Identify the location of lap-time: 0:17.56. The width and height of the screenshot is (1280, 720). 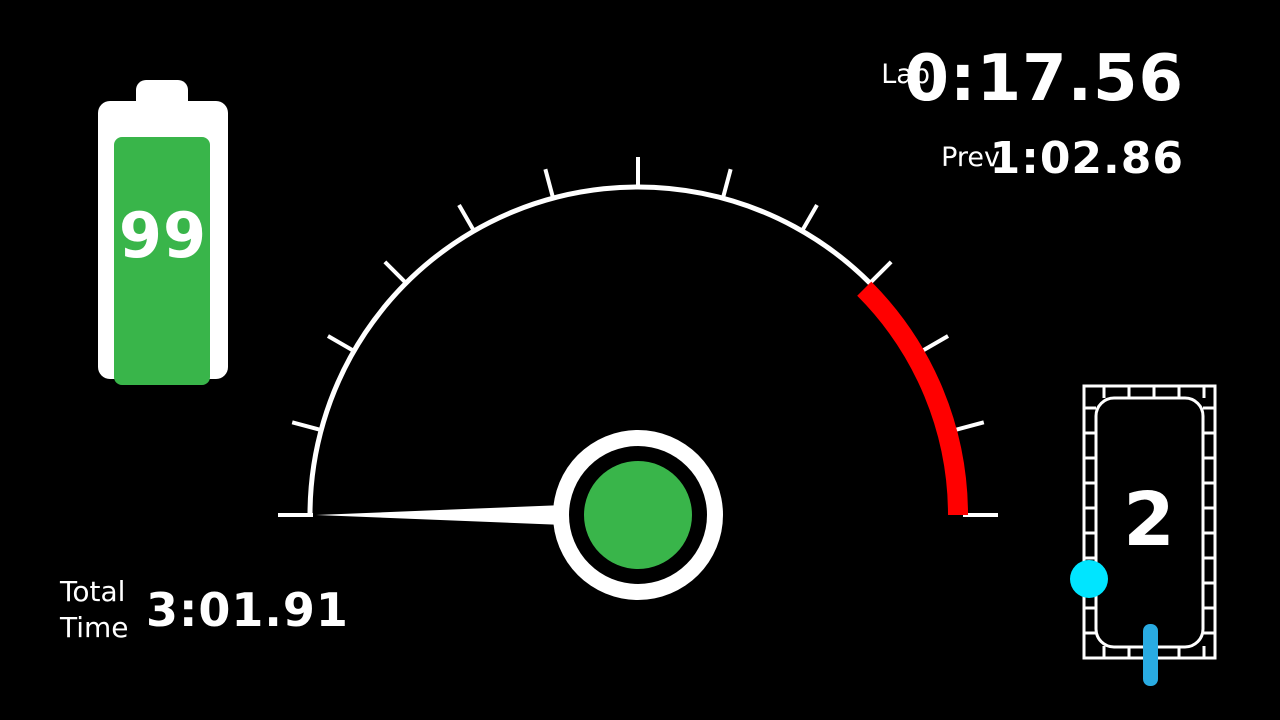
(1044, 79).